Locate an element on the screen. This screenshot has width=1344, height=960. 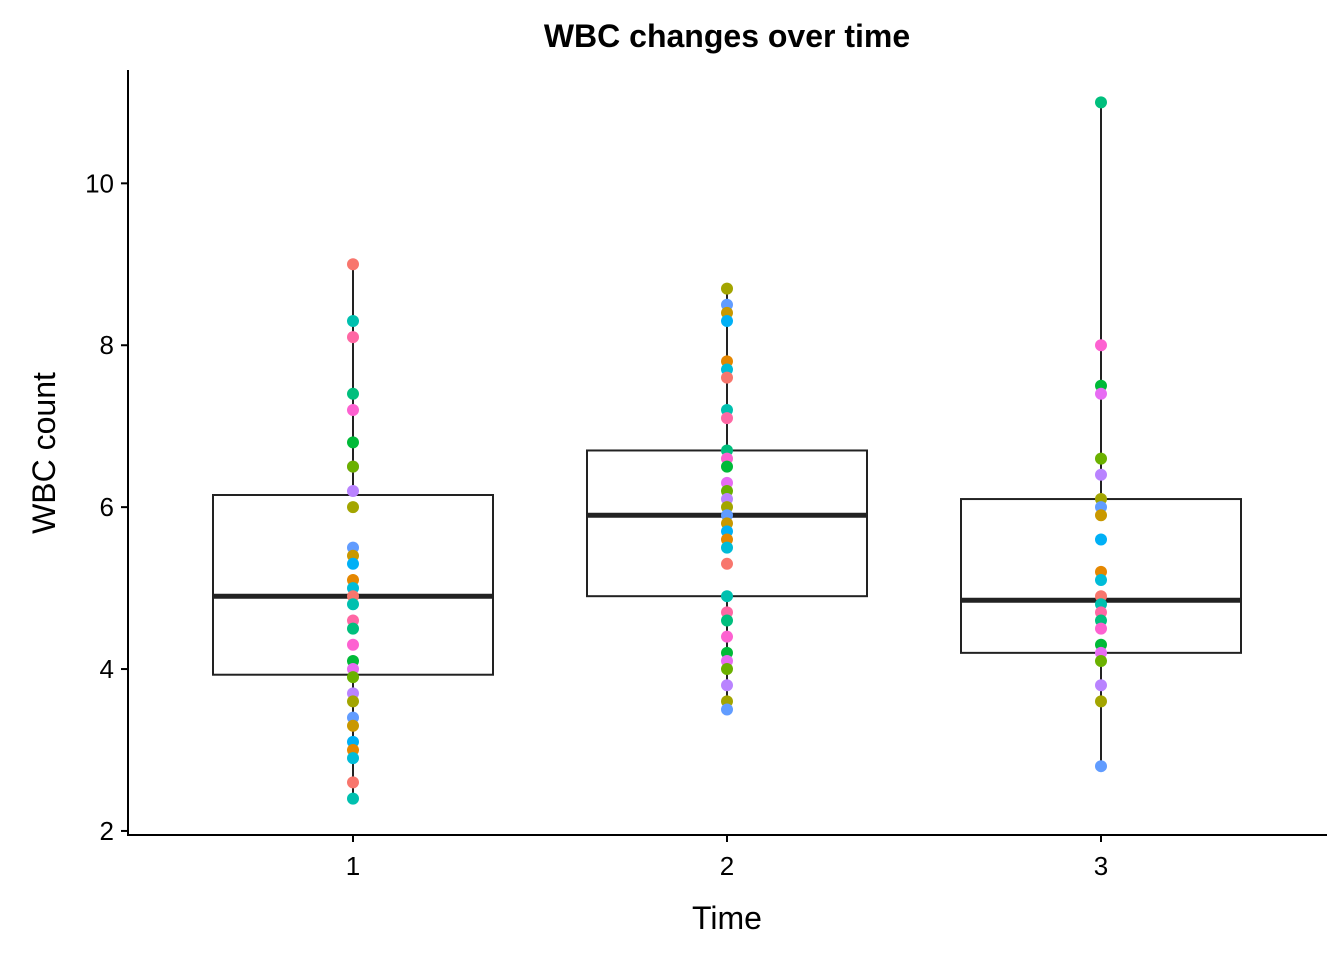
x-axis-title: Time is located at coordinates (727, 918).